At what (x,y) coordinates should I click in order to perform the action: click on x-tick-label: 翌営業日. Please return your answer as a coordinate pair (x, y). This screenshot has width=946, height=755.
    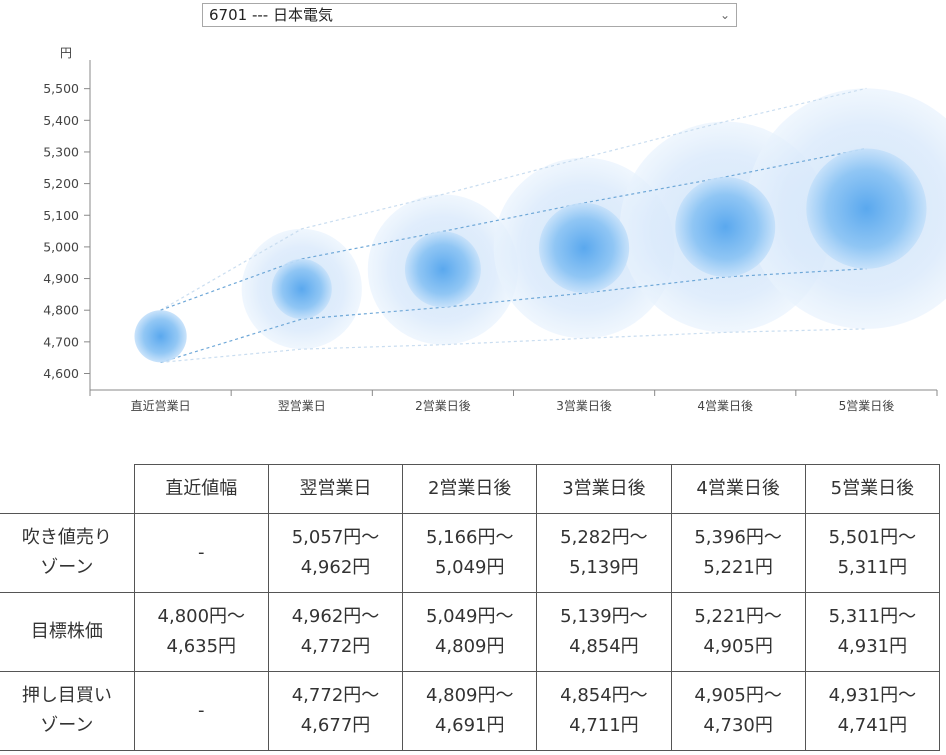
    Looking at the image, I should click on (302, 406).